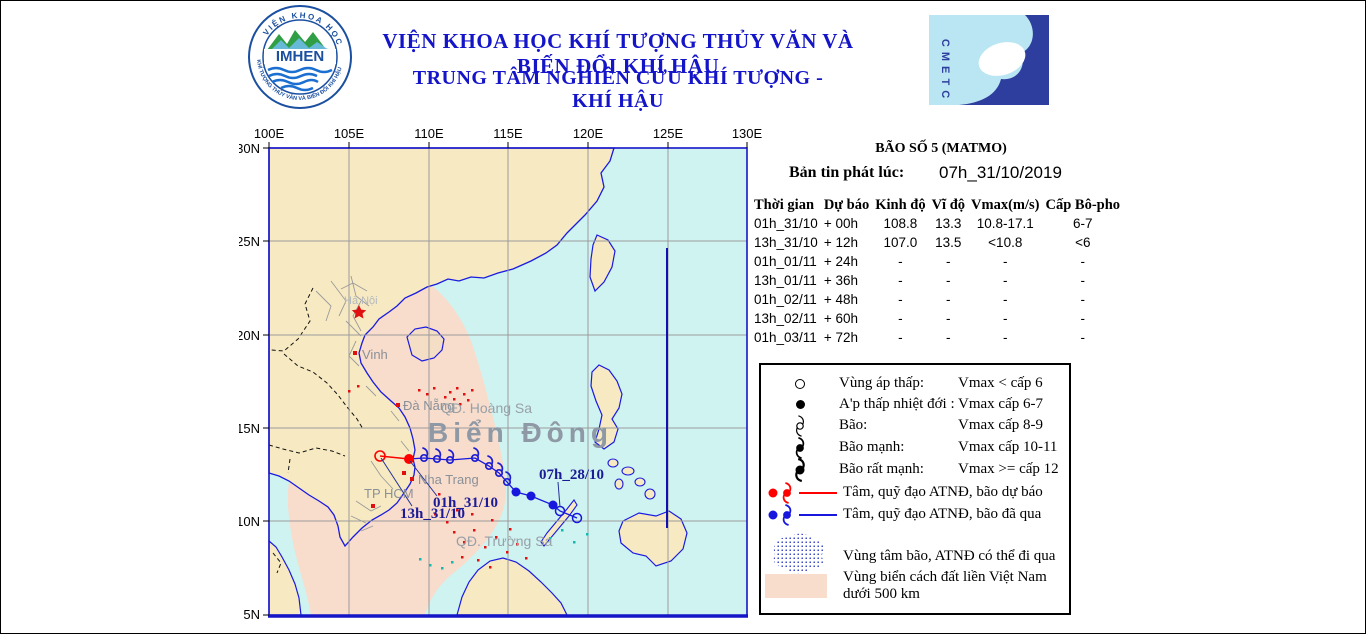  Describe the element at coordinates (800, 447) in the screenshot. I see `storm-bold-icon` at that location.